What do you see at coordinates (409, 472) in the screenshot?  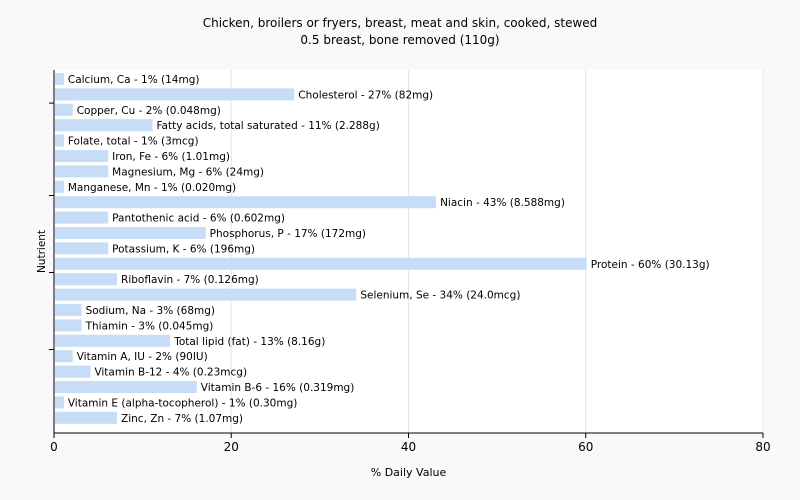 I see `x-axis-title: % Daily Value` at bounding box center [409, 472].